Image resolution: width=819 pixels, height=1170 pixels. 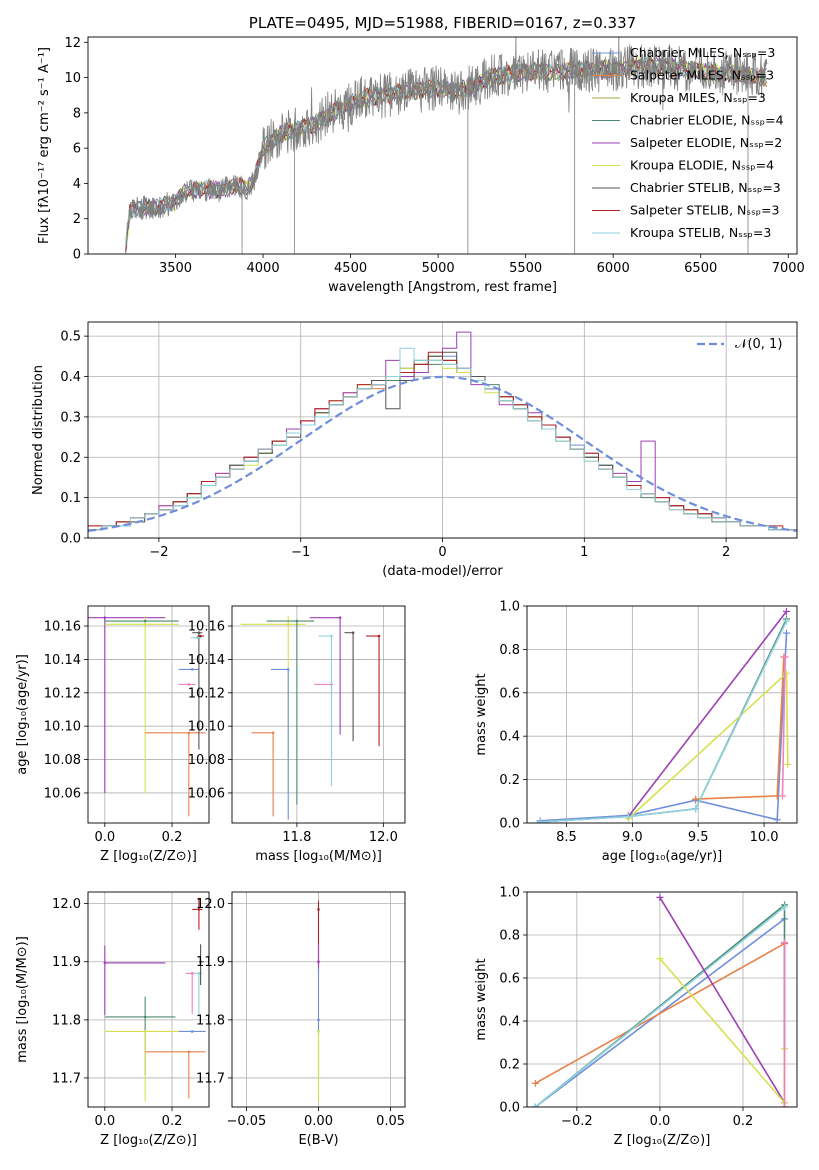 What do you see at coordinates (300, 552) in the screenshot?
I see `x-tick-label: −1` at bounding box center [300, 552].